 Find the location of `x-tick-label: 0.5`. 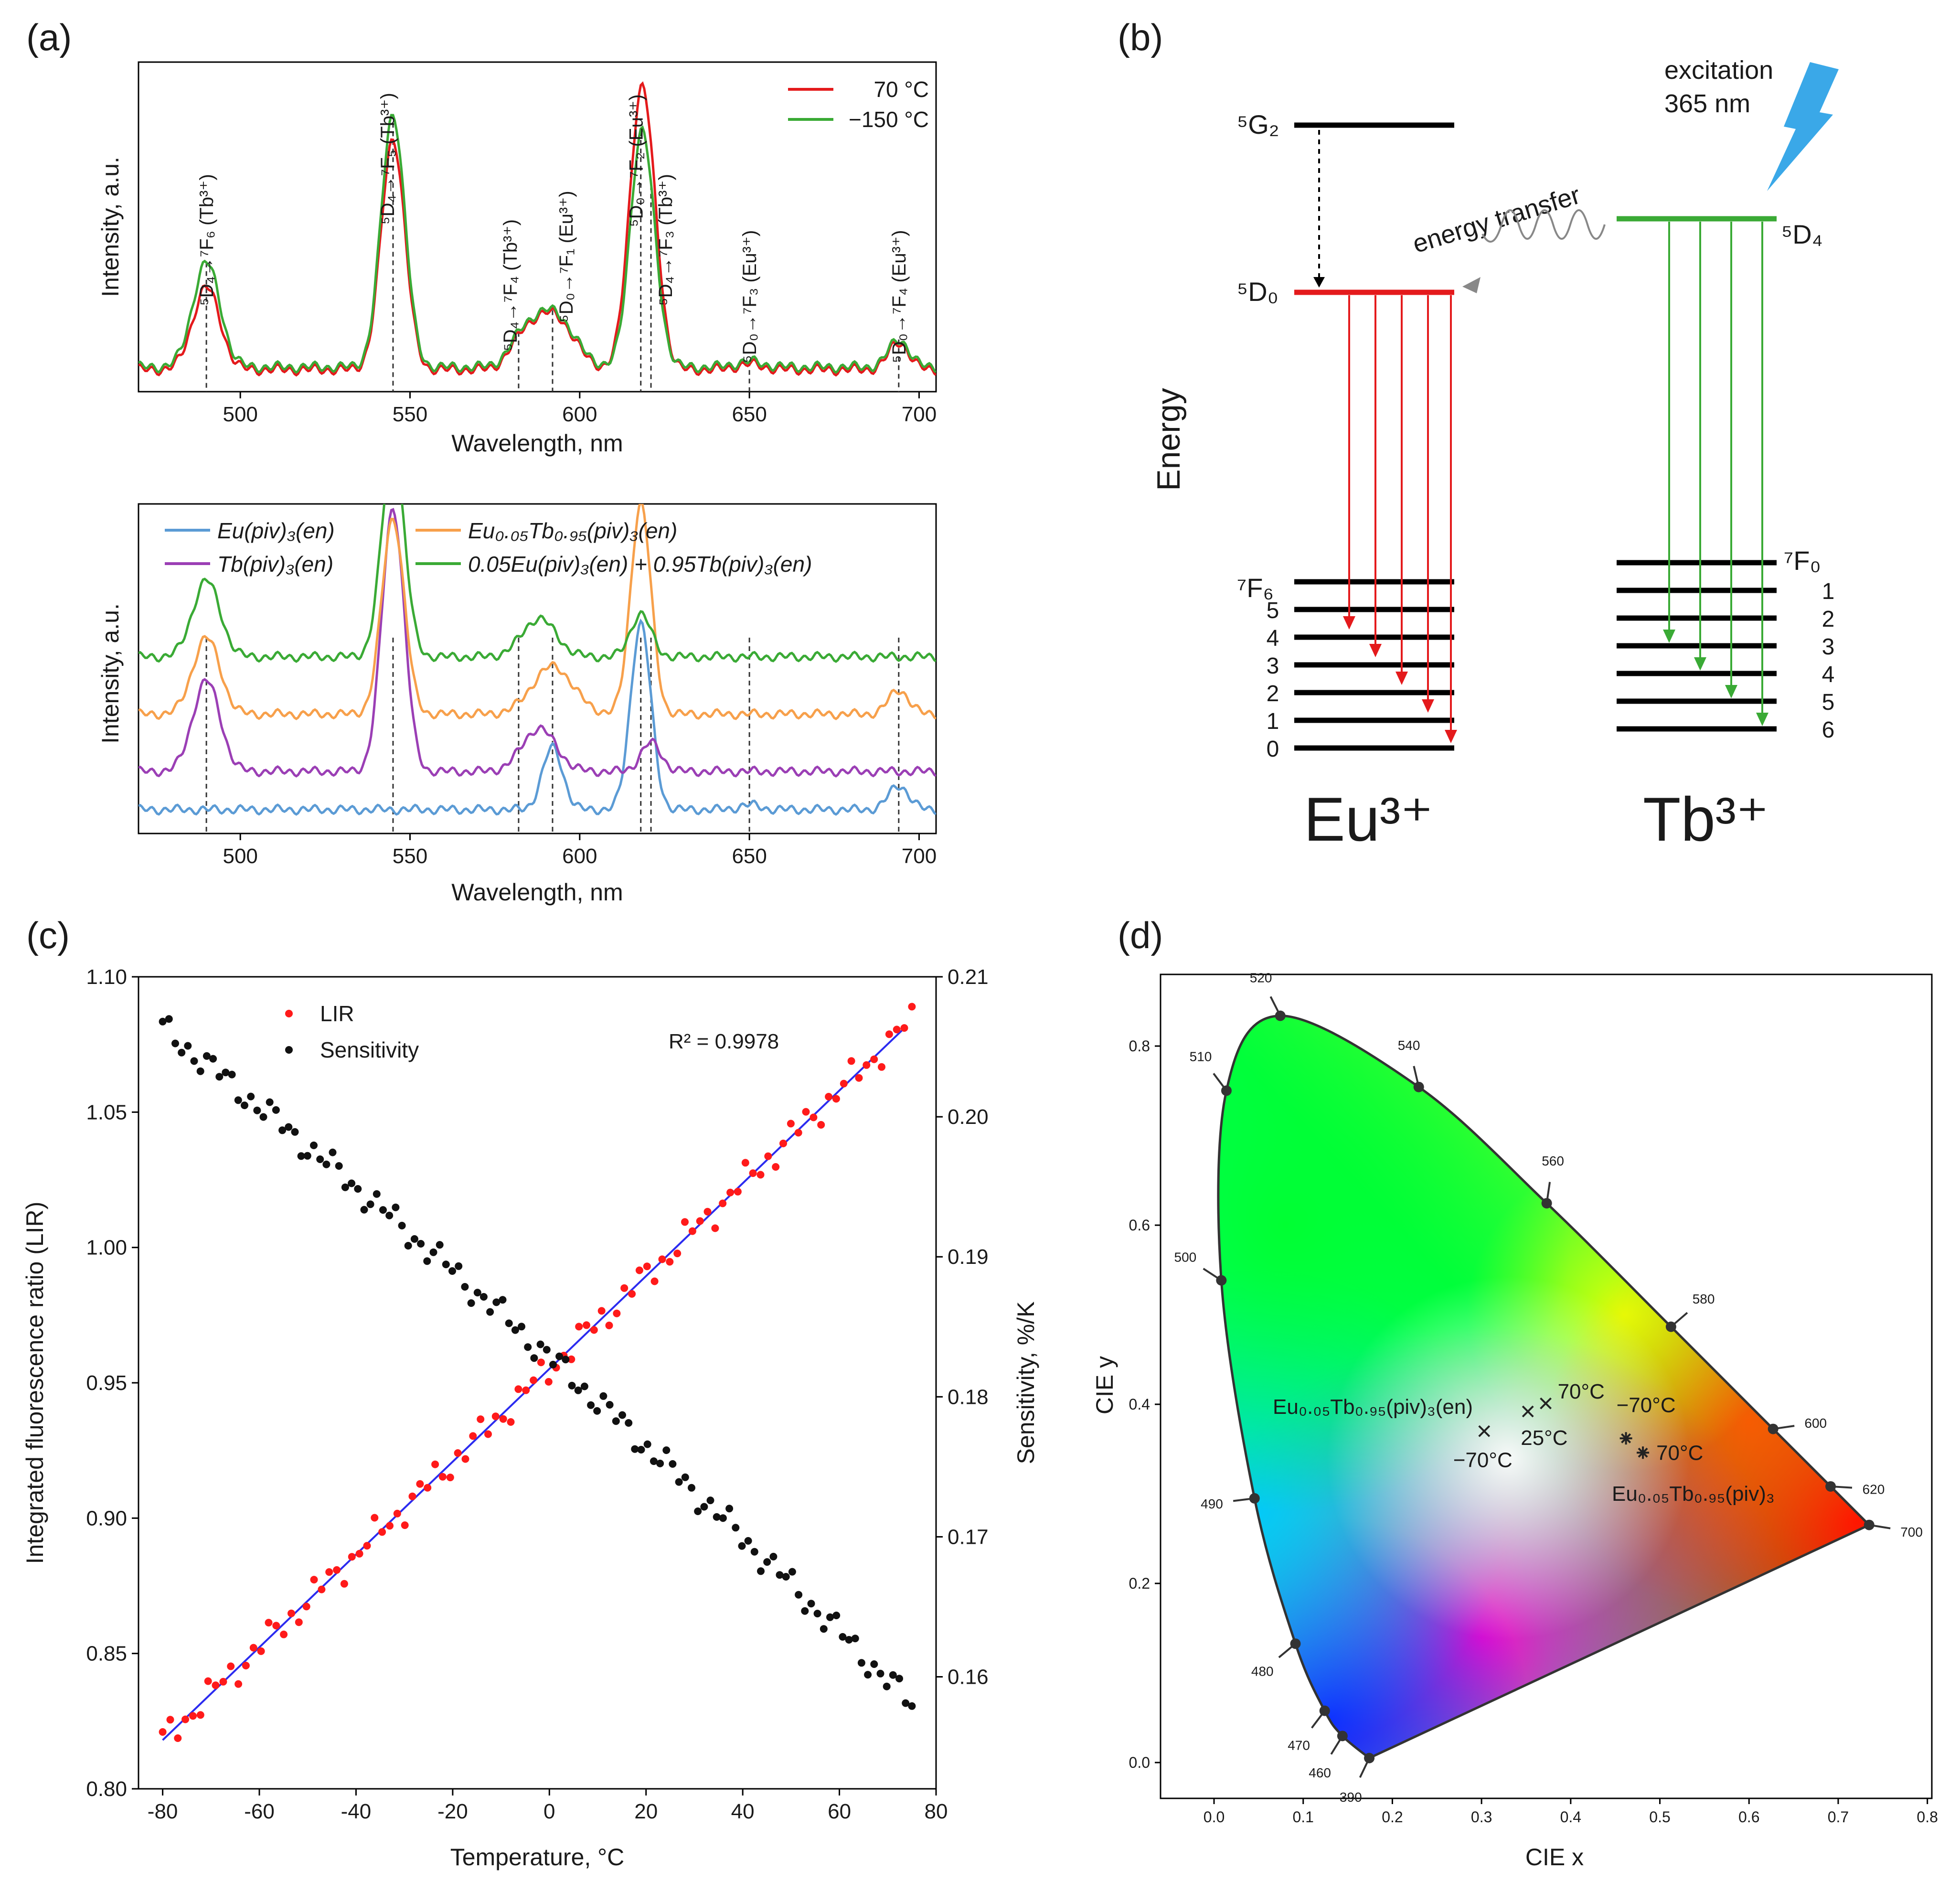

x-tick-label: 0.5 is located at coordinates (1659, 1817).